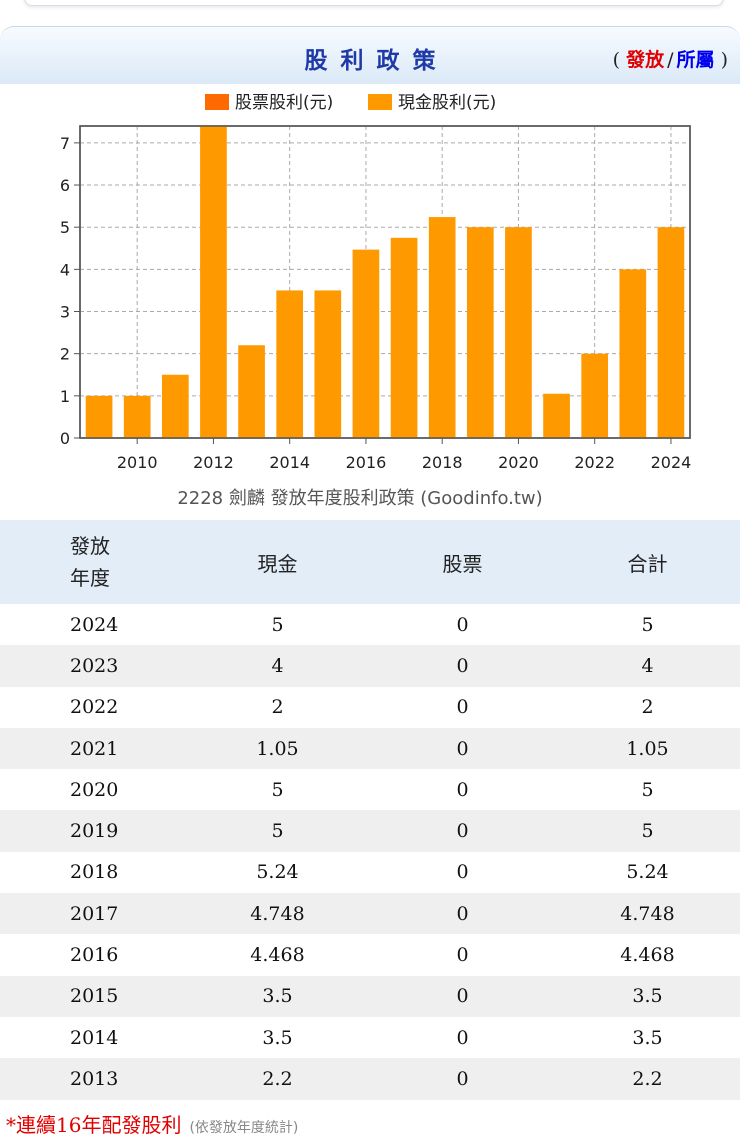 This screenshot has height=1145, width=740. Describe the element at coordinates (695, 60) in the screenshot. I see `belong-year-link: 所屬` at that location.